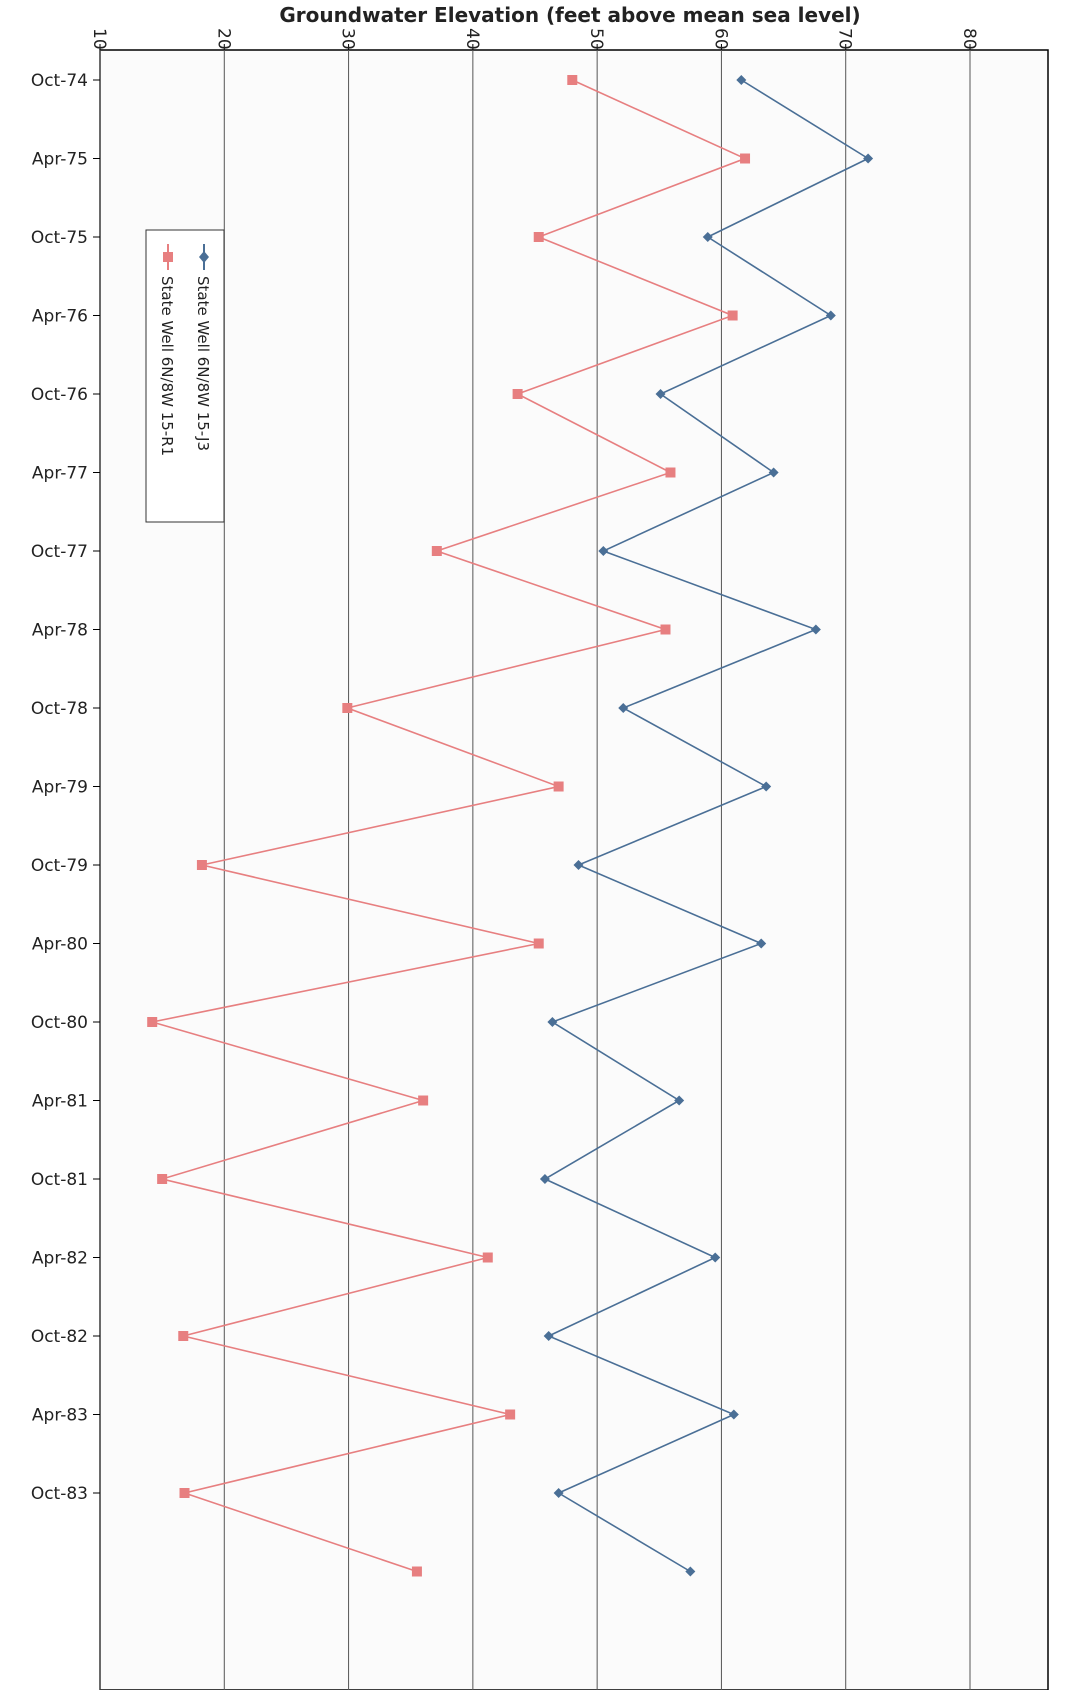 Image resolution: width=1081 pixels, height=1690 pixels. I want to click on legend-label-2: State Well 6N/8W 15-R1, so click(167, 366).